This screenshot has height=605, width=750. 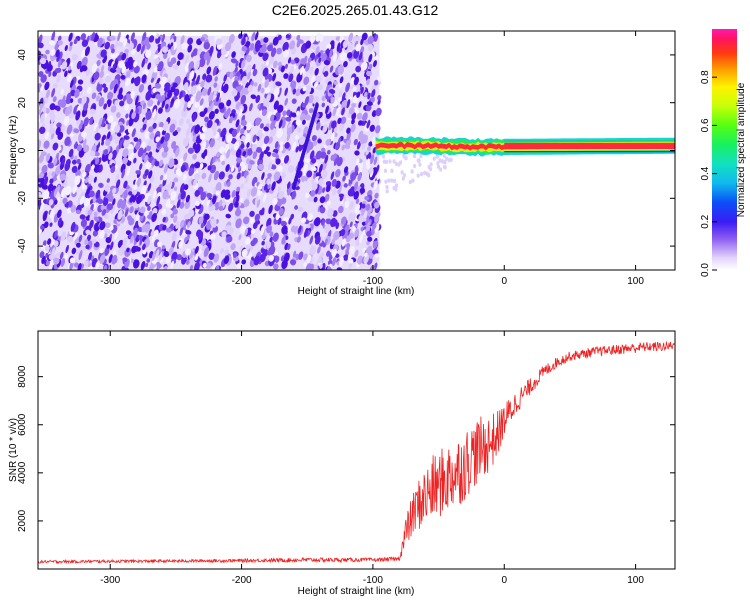 What do you see at coordinates (242, 580) in the screenshot?
I see `x-tick-label: -200` at bounding box center [242, 580].